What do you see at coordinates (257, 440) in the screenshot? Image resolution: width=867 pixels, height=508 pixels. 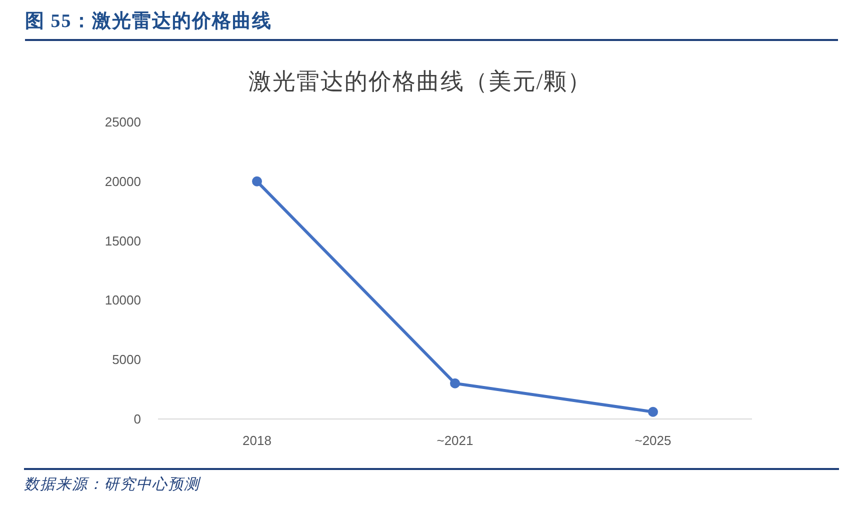 I see `x-tick-label: 2018` at bounding box center [257, 440].